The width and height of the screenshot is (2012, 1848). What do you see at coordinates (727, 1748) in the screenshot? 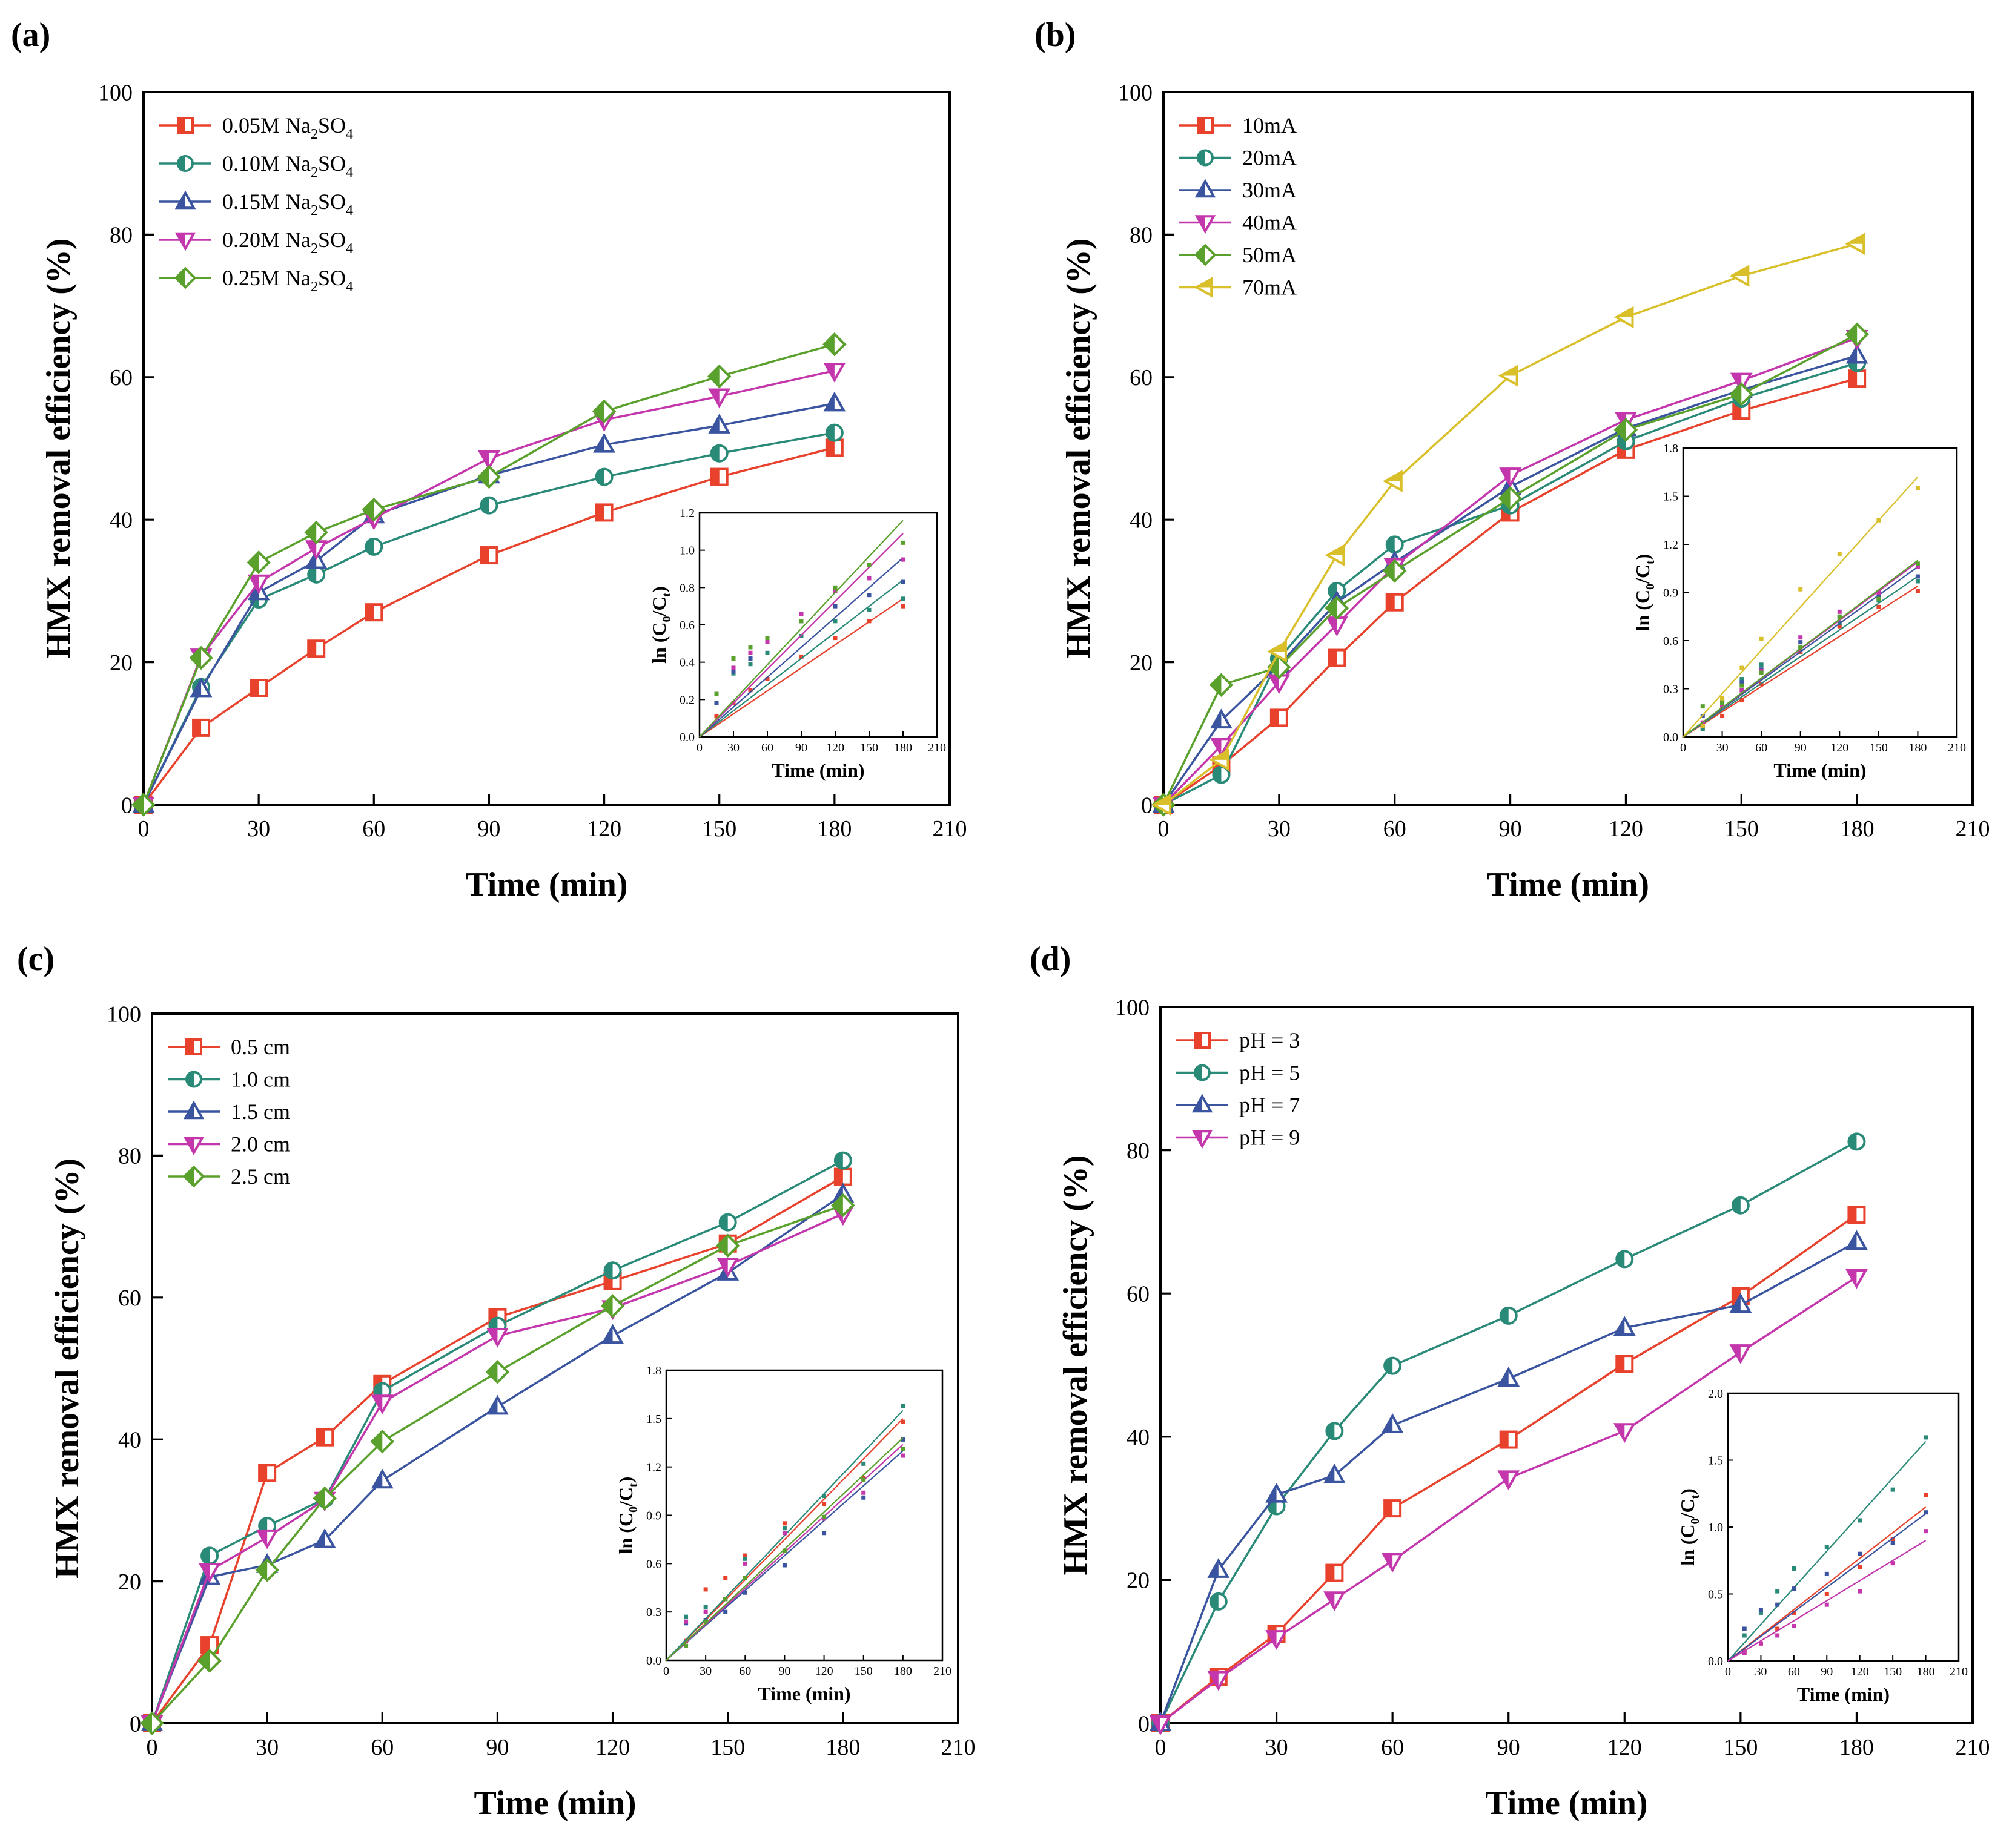
I see `main-x-tick-label: 150` at bounding box center [727, 1748].